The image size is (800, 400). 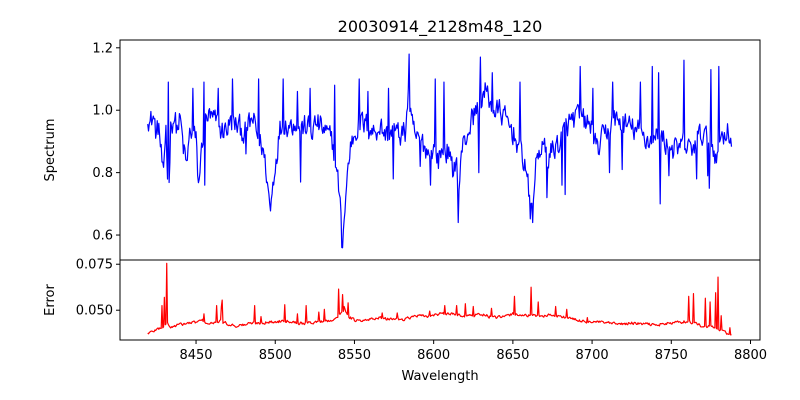 I want to click on spectrum-y-axis: 0.6 0.8 1.0 1.2, so click(x=106, y=142).